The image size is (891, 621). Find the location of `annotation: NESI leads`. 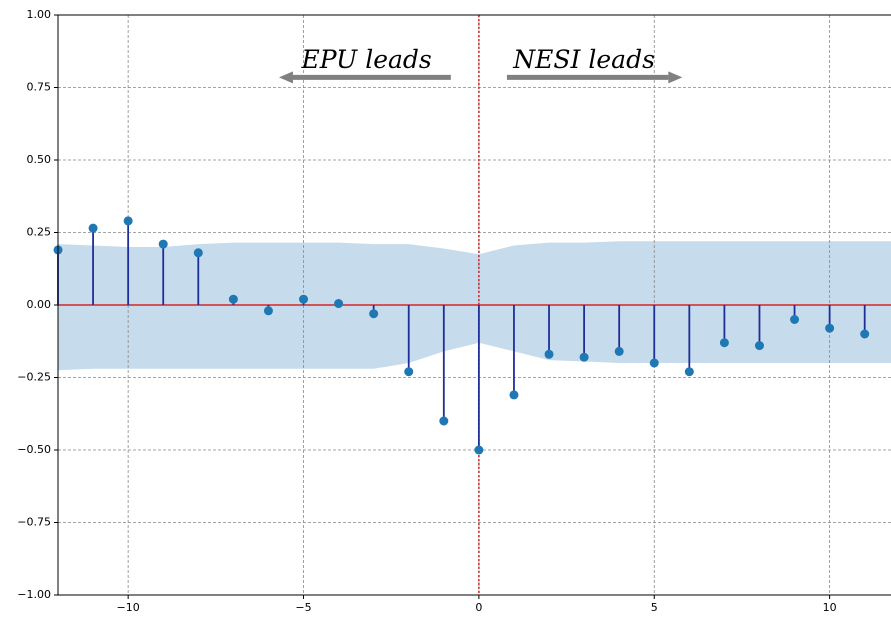

annotation: NESI leads is located at coordinates (583, 59).